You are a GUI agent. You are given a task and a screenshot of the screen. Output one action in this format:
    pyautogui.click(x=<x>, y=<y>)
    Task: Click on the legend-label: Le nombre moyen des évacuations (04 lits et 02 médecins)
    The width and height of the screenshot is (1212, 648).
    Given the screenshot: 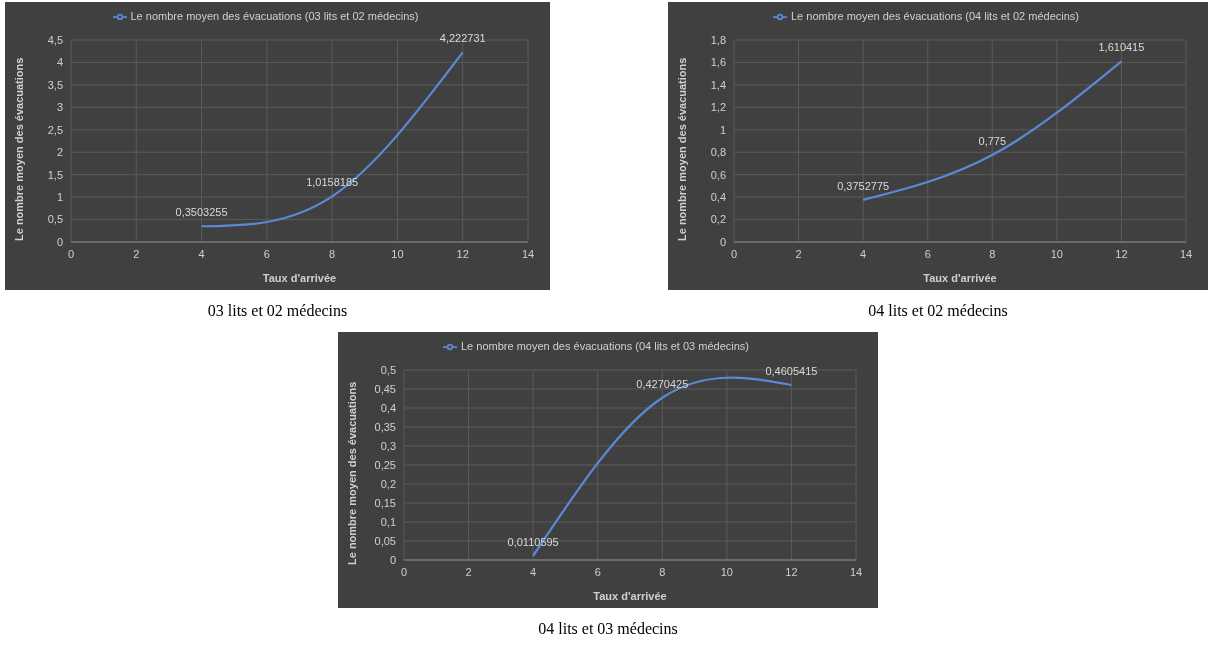 What is the action you would take?
    pyautogui.click(x=935, y=16)
    